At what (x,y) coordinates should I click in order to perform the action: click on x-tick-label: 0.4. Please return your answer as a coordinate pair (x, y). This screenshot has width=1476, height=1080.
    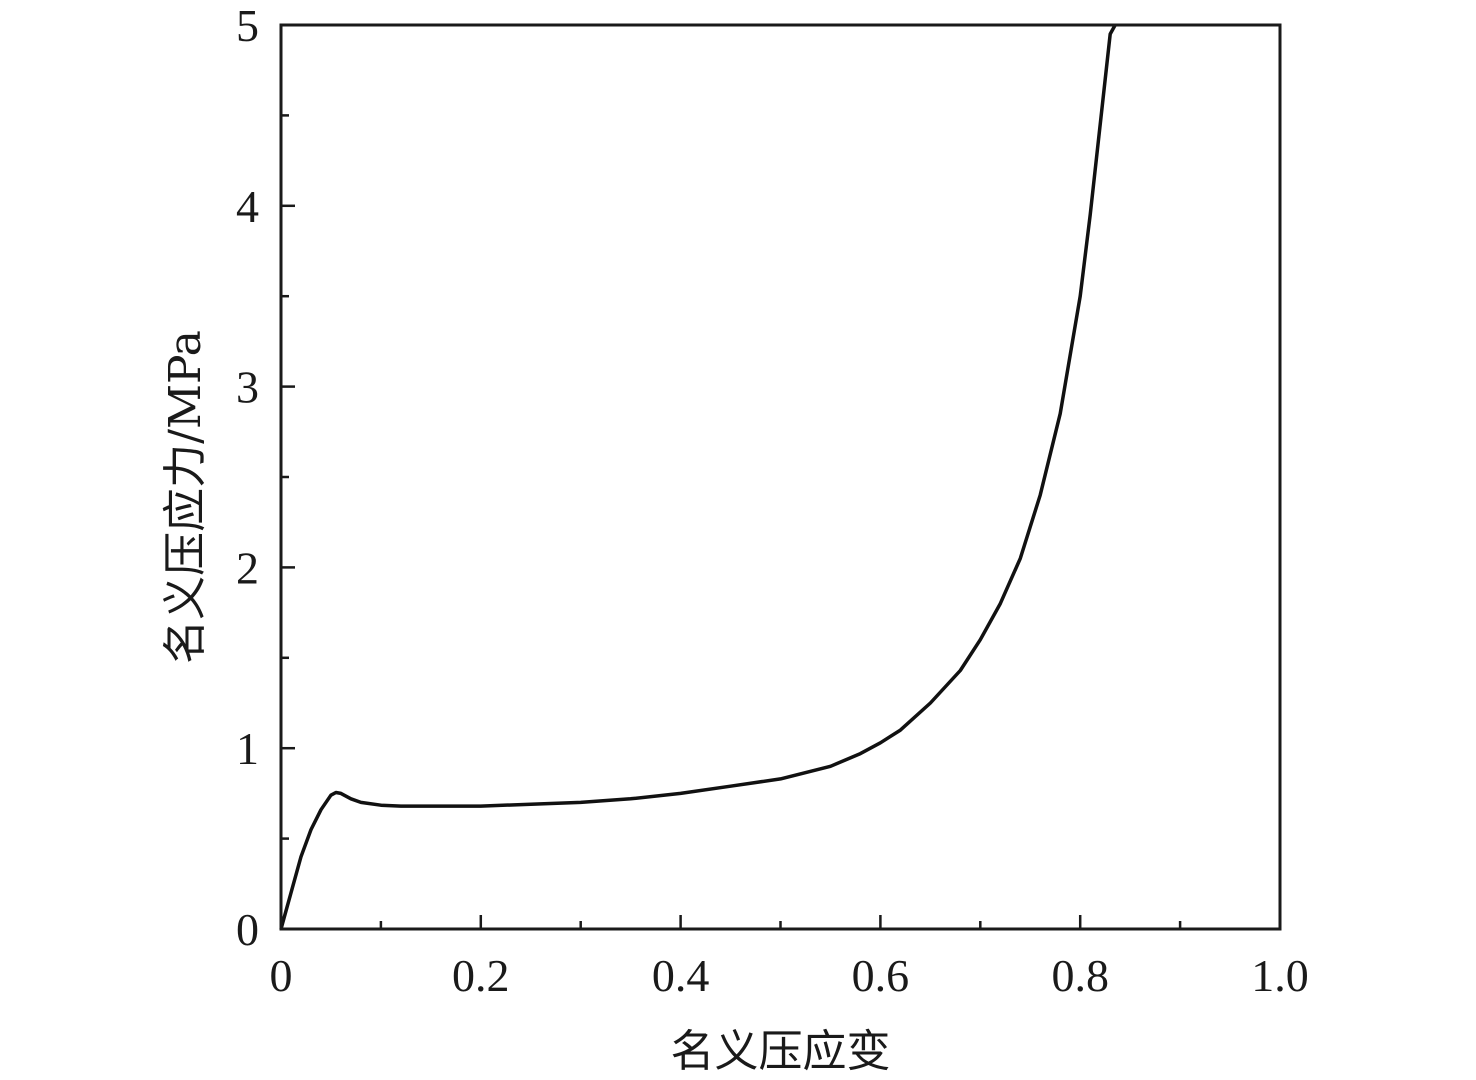
    Looking at the image, I should click on (681, 975).